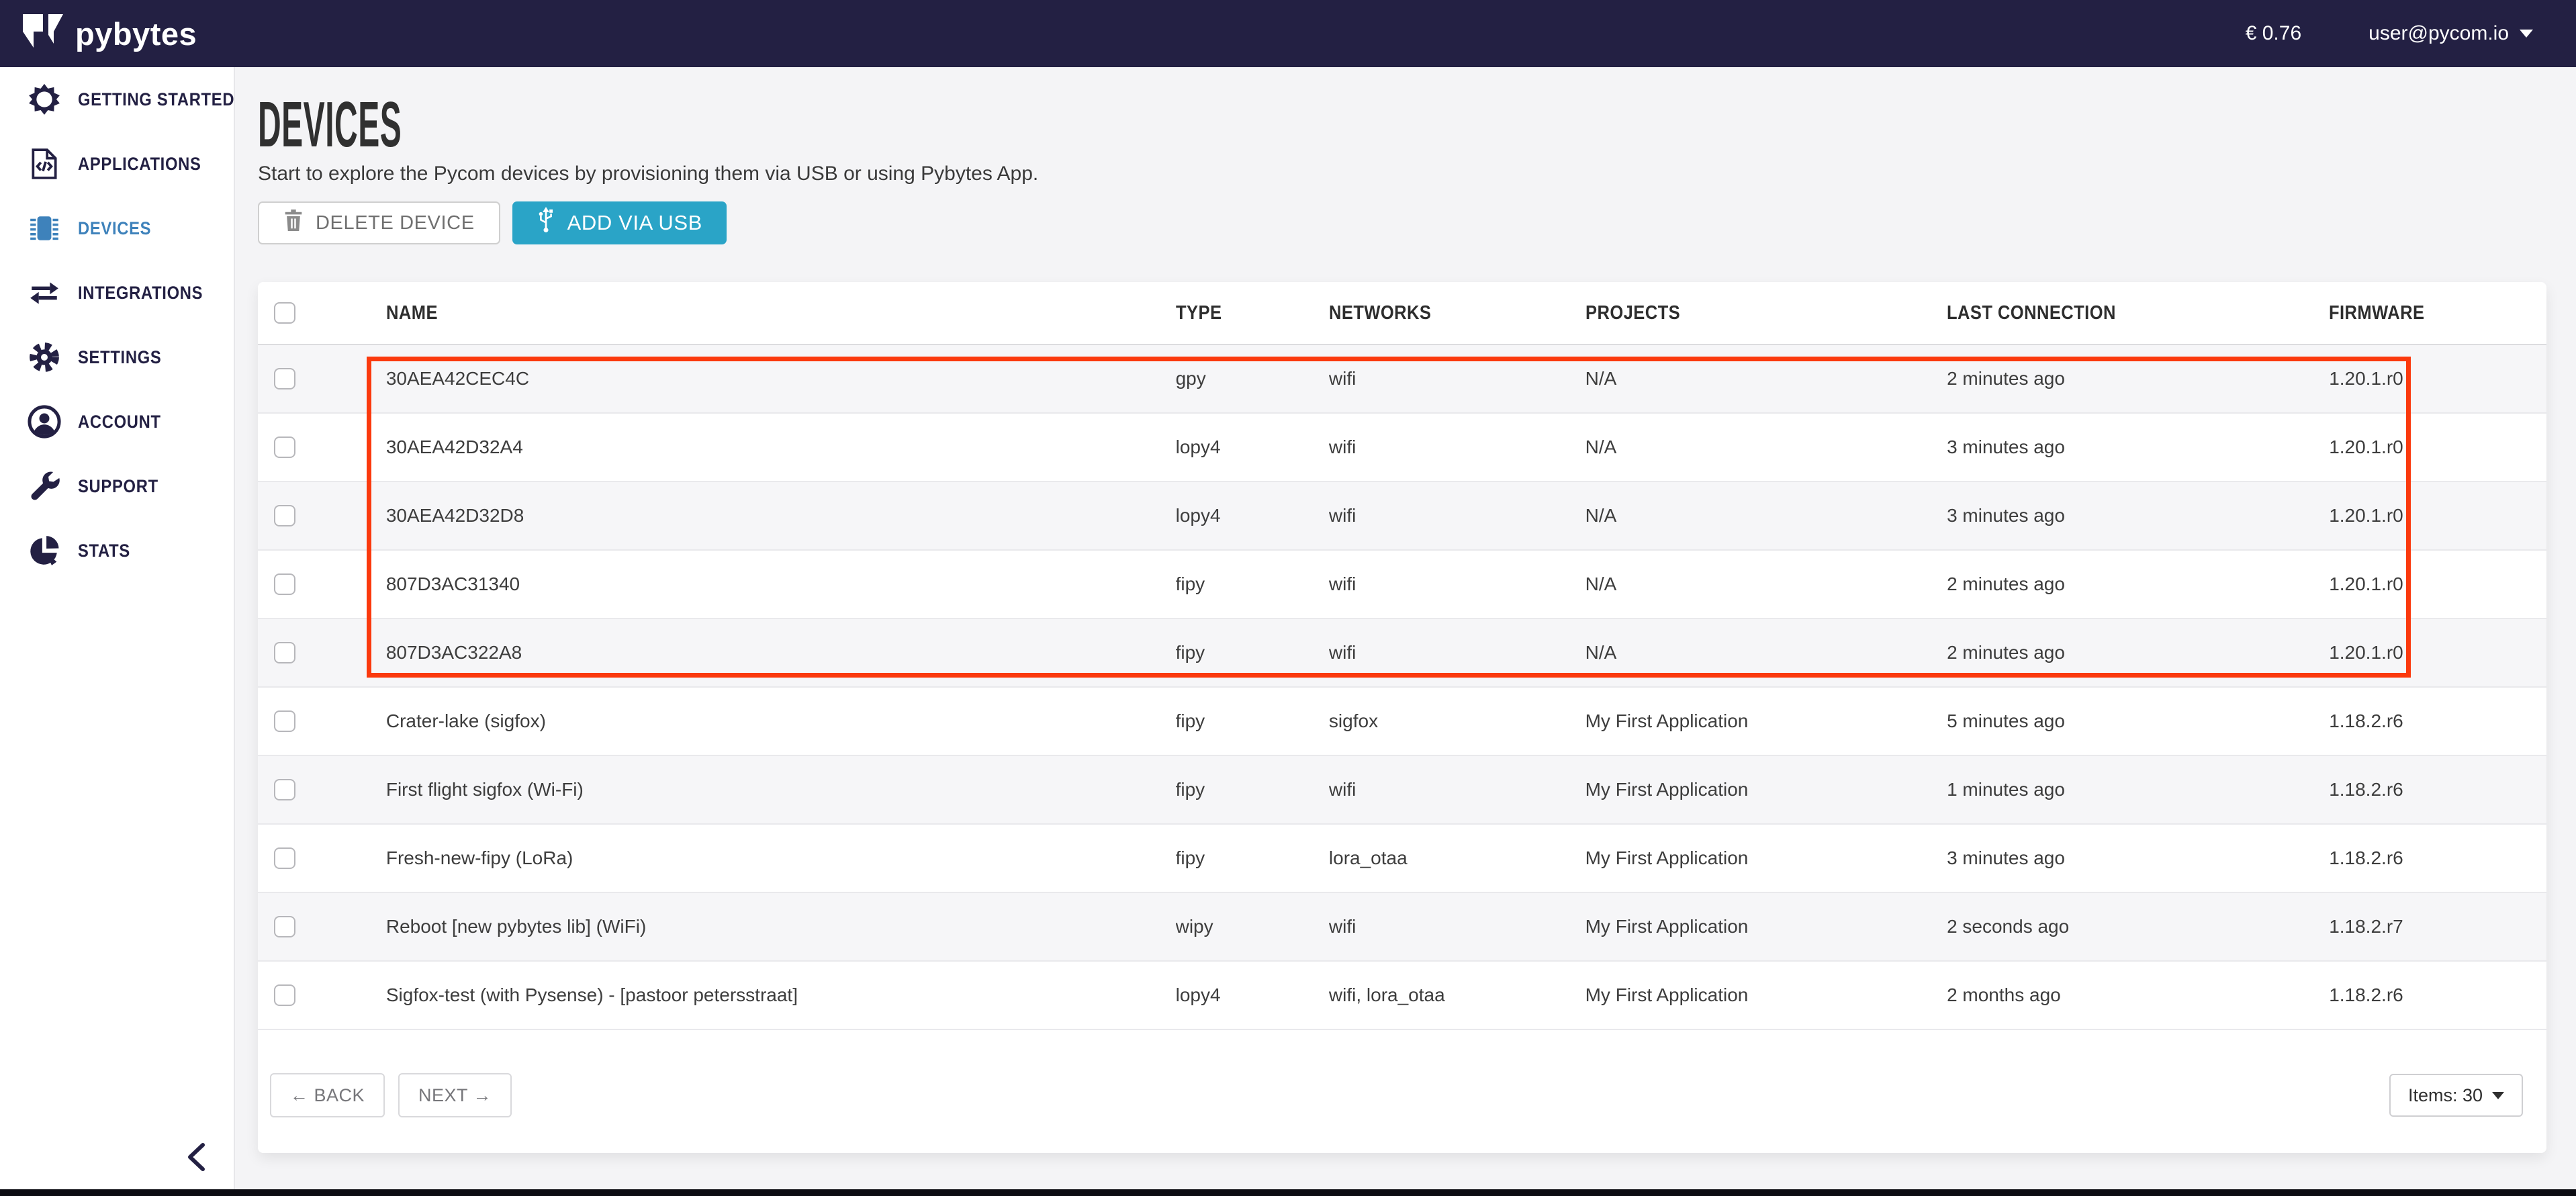  I want to click on pybytes-logo: pybytes, so click(110, 33).